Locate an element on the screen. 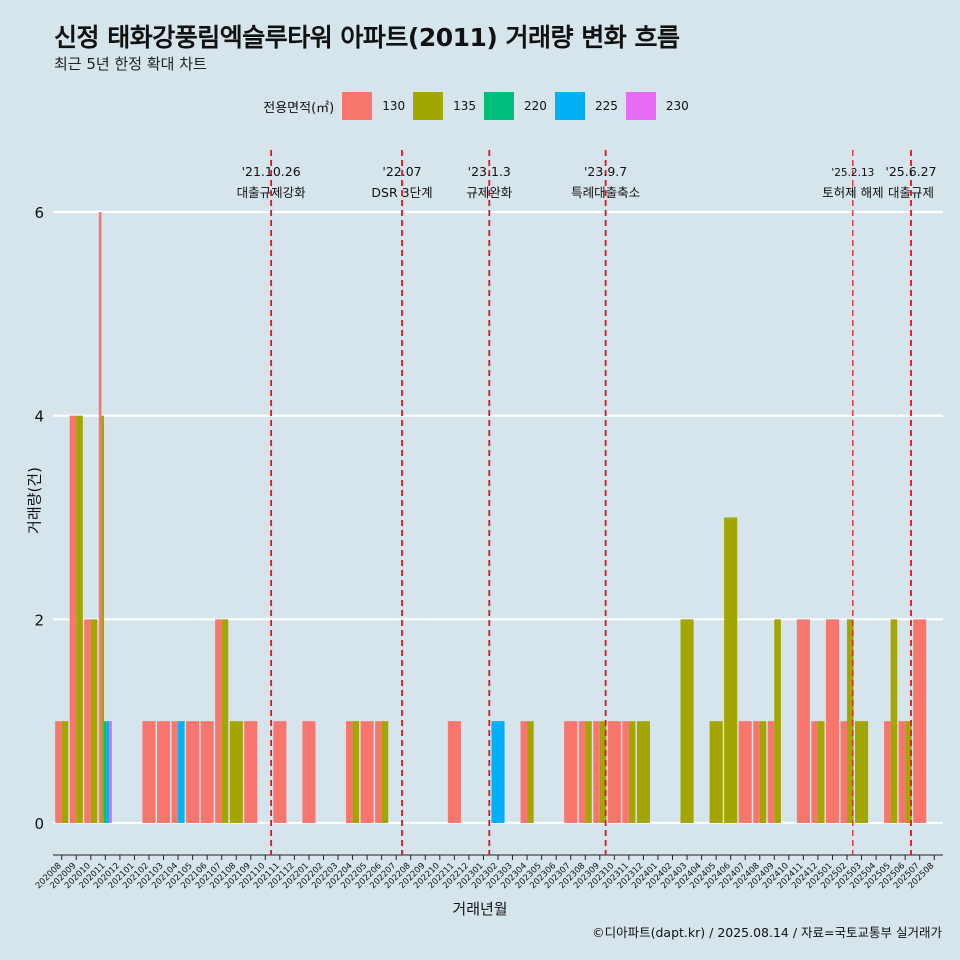  legend-title: 전용면적(㎡) is located at coordinates (299, 108).